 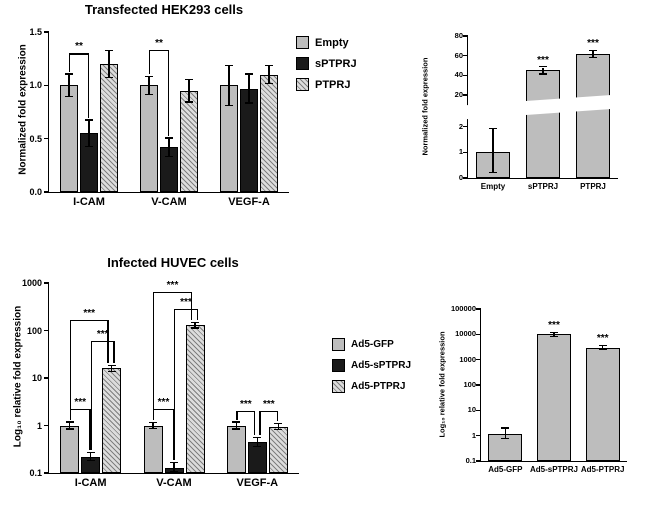 I want to click on legend-item: Ad5-sPTPRJ, so click(x=371, y=365).